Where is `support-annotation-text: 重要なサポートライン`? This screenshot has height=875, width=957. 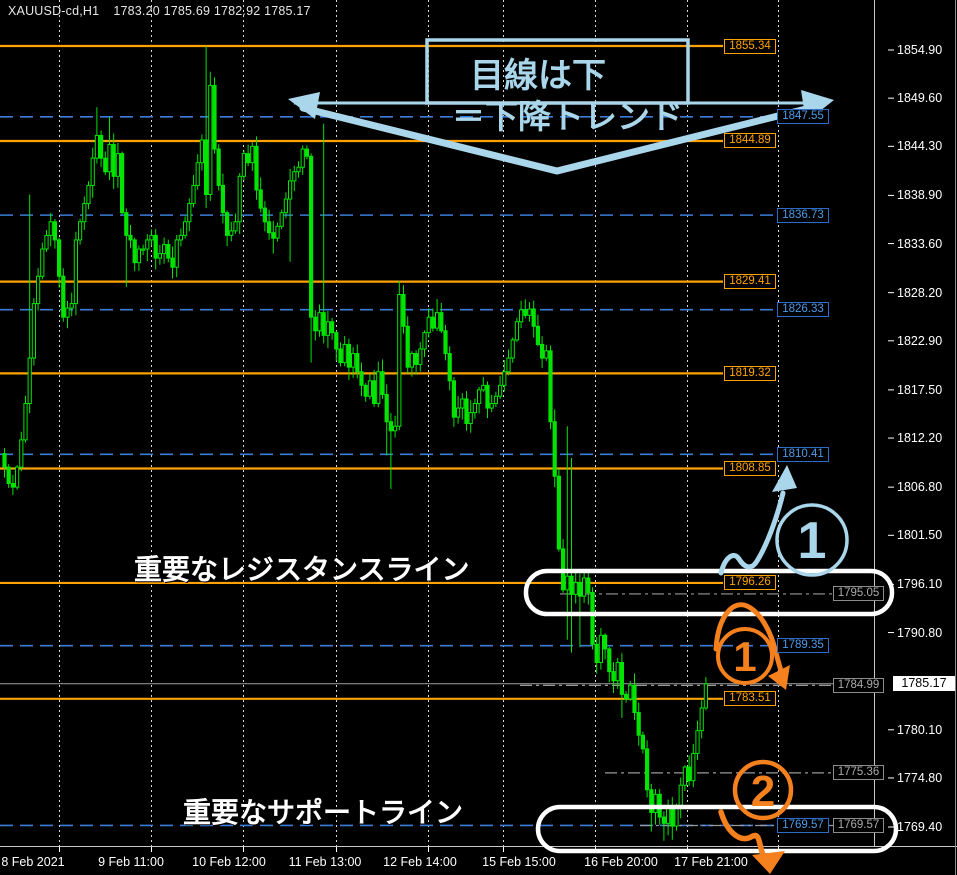 support-annotation-text: 重要なサポートライン is located at coordinates (323, 812).